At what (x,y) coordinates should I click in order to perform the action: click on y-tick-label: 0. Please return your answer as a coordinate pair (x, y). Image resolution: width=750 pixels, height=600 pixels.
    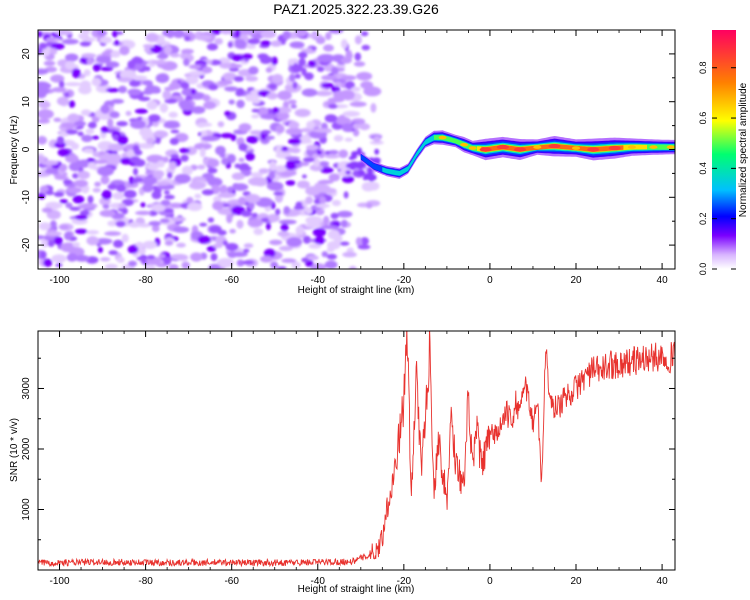
    Looking at the image, I should click on (26, 149).